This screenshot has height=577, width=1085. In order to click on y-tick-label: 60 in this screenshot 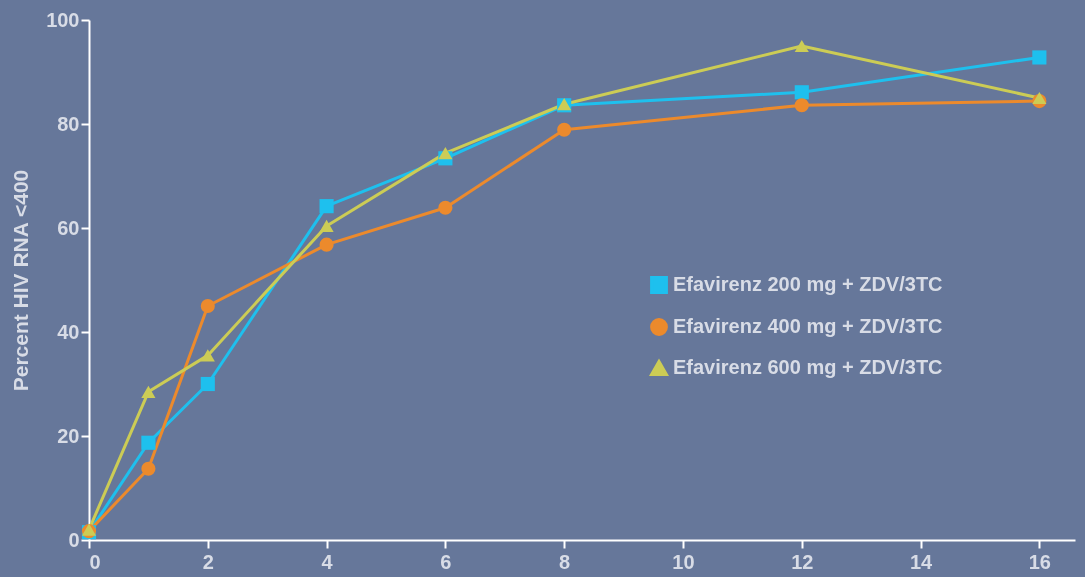, I will do `click(68, 227)`.